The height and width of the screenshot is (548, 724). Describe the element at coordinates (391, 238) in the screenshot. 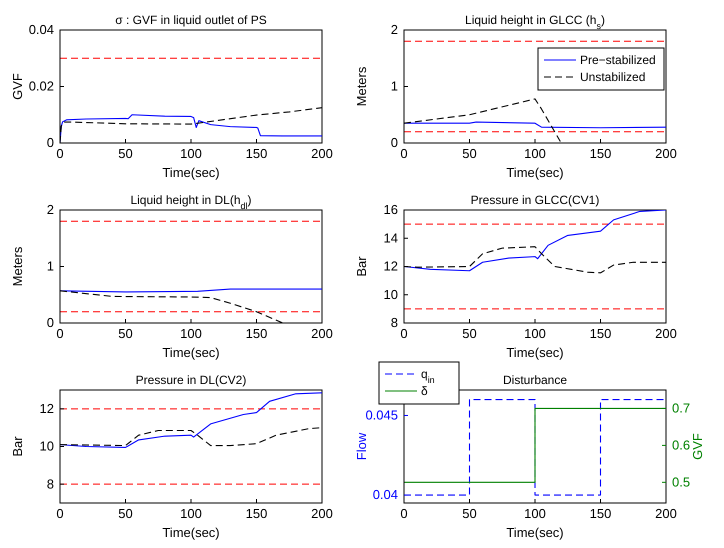

I see `y-tick-label: 14` at that location.